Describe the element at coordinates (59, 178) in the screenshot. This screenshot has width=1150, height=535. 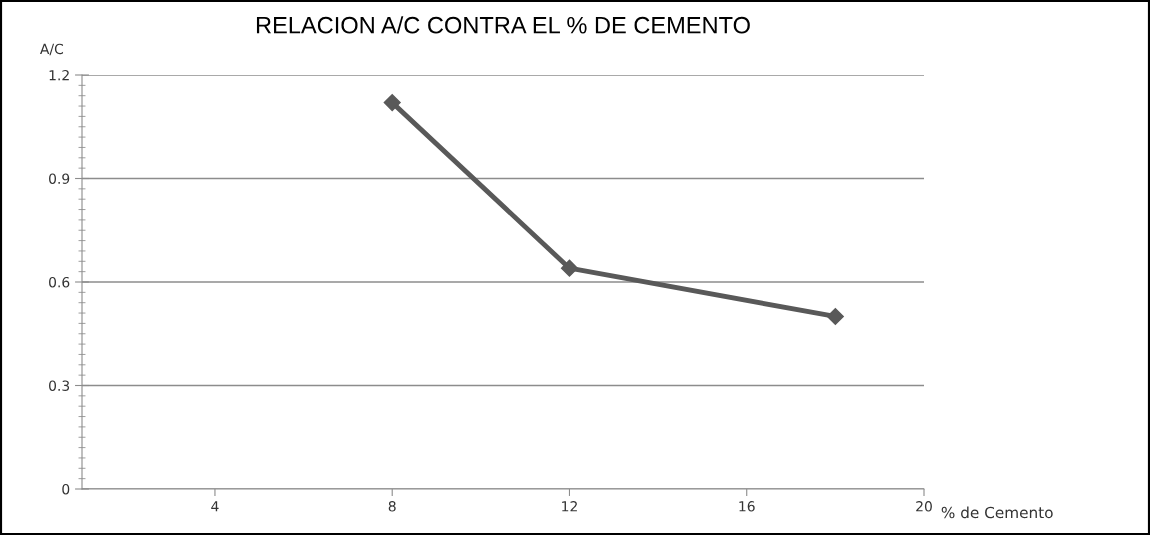
I see `y-tick-label: 0.9` at that location.